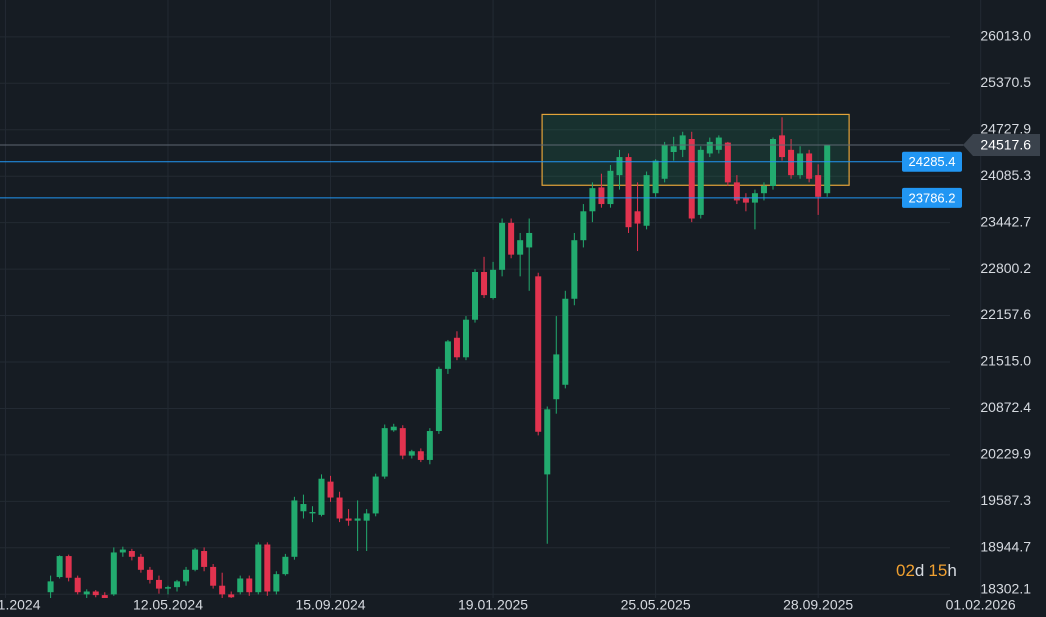 The width and height of the screenshot is (1046, 617). Describe the element at coordinates (926, 570) in the screenshot. I see `countdown: 02d 15h` at that location.